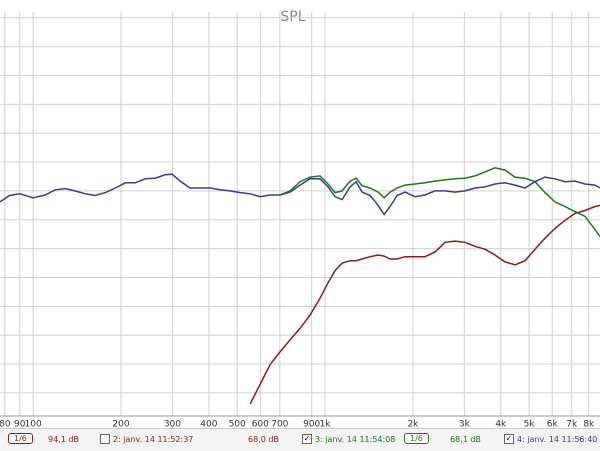  What do you see at coordinates (501, 424) in the screenshot?
I see `x-tick-label: 4k` at bounding box center [501, 424].